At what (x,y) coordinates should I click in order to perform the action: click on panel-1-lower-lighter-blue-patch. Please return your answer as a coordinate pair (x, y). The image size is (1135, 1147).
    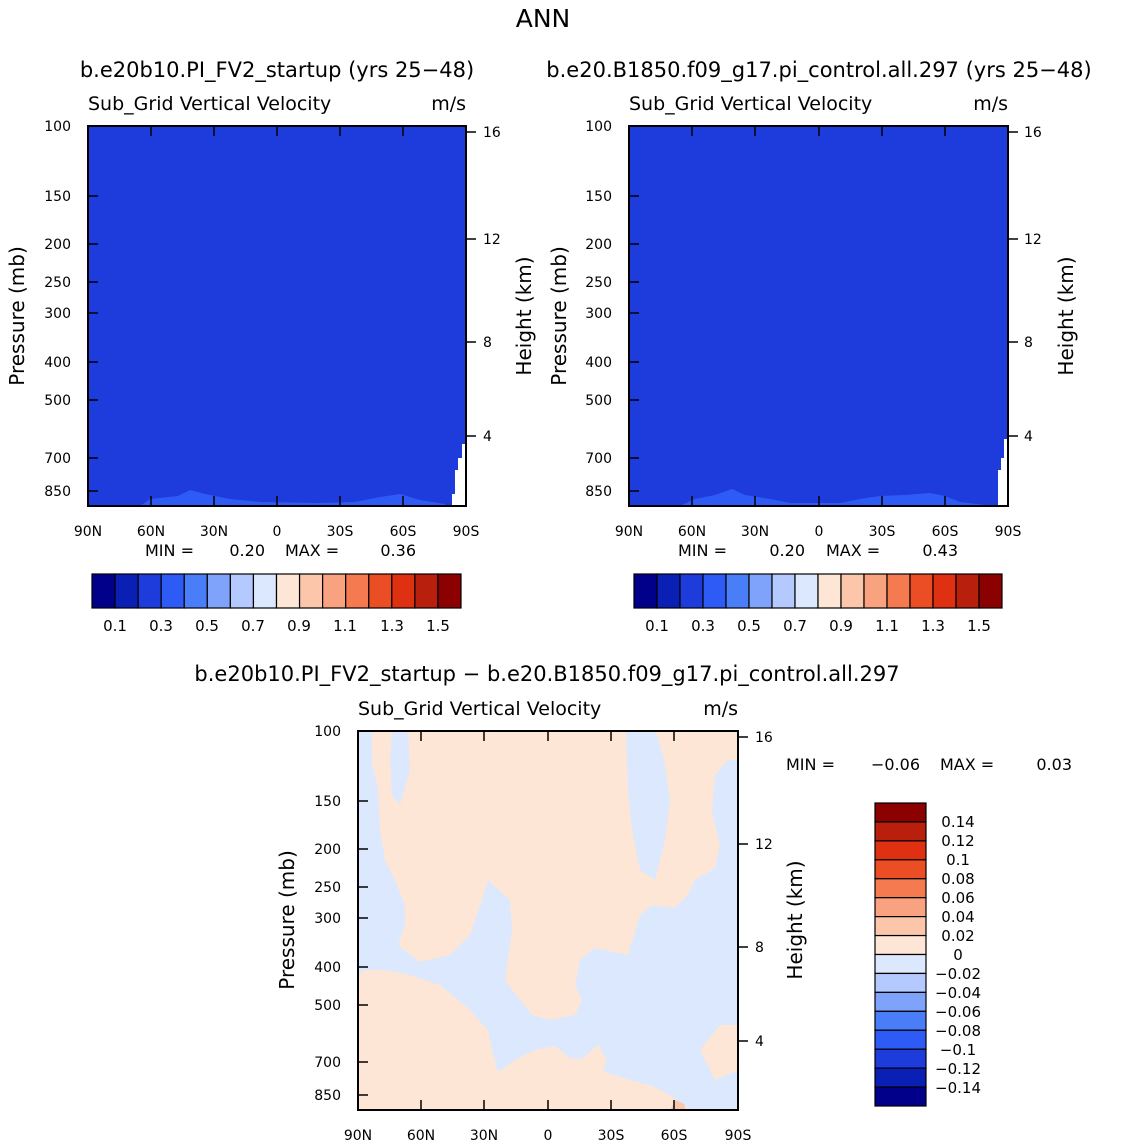
    Looking at the image, I should click on (292, 498).